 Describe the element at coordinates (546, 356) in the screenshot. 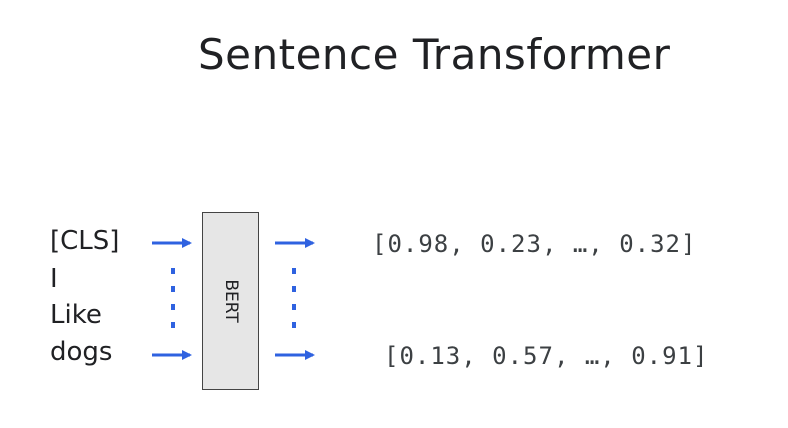

I see `output-vector-dogs: [0.13, 0.57, …, 0.91]` at that location.